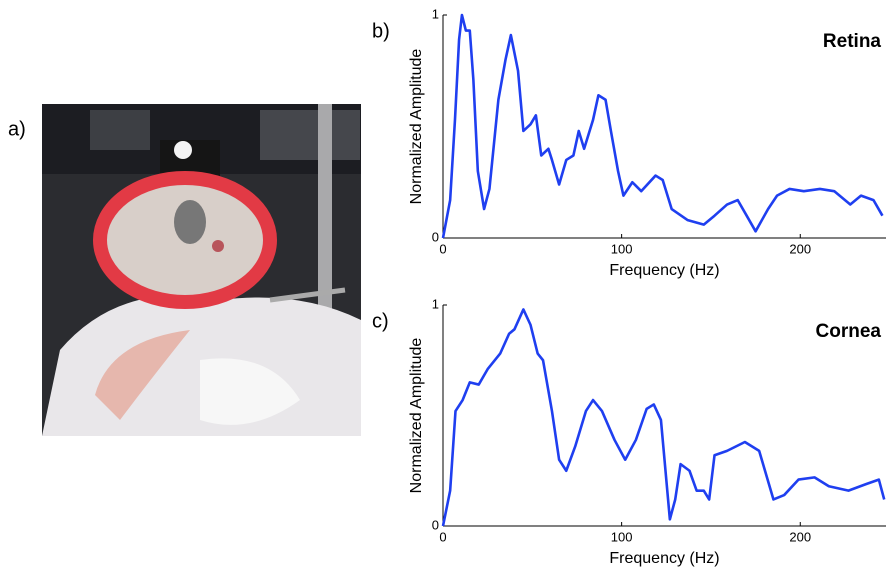  Describe the element at coordinates (17, 129) in the screenshot. I see `panel-label: a)` at that location.